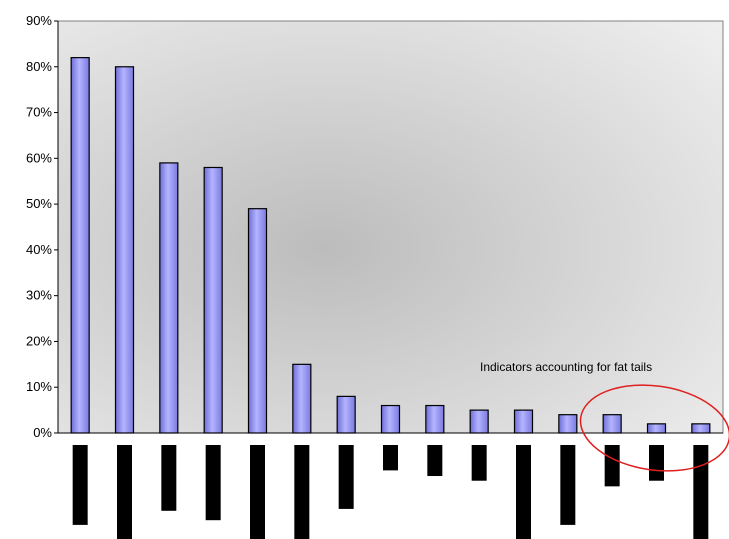 The height and width of the screenshot is (539, 729). Describe the element at coordinates (39, 295) in the screenshot. I see `y-tick-label: 30%` at that location.